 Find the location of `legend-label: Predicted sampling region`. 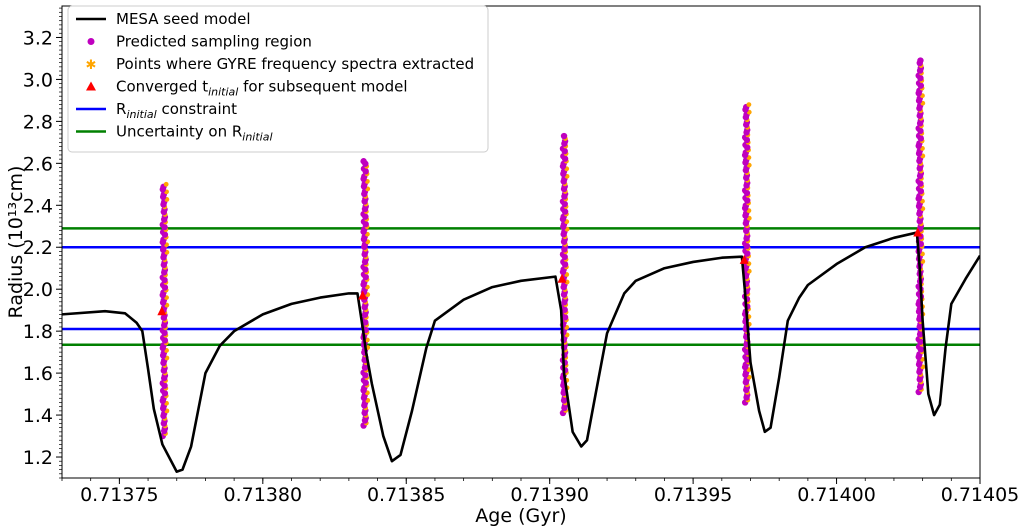

legend-label: Predicted sampling region is located at coordinates (214, 42).